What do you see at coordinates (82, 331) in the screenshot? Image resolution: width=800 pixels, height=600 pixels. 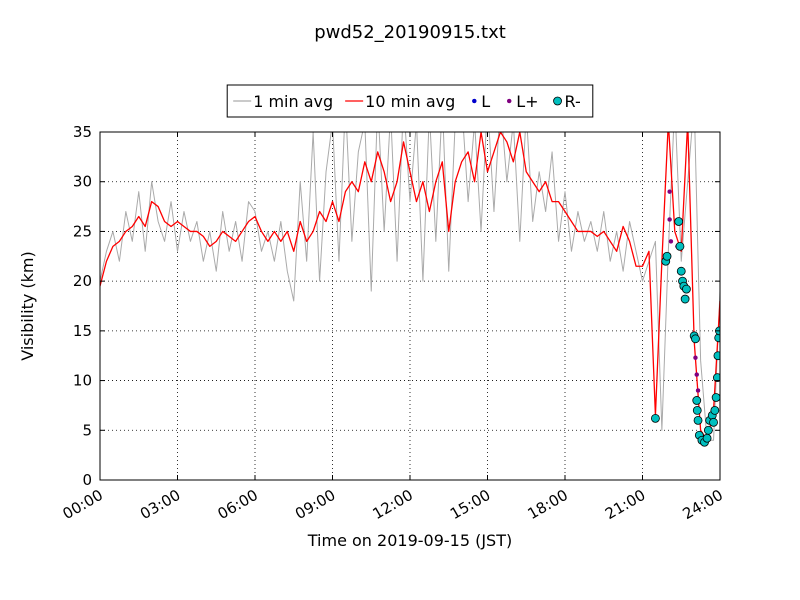 I see `y-tick-label: 15` at bounding box center [82, 331].